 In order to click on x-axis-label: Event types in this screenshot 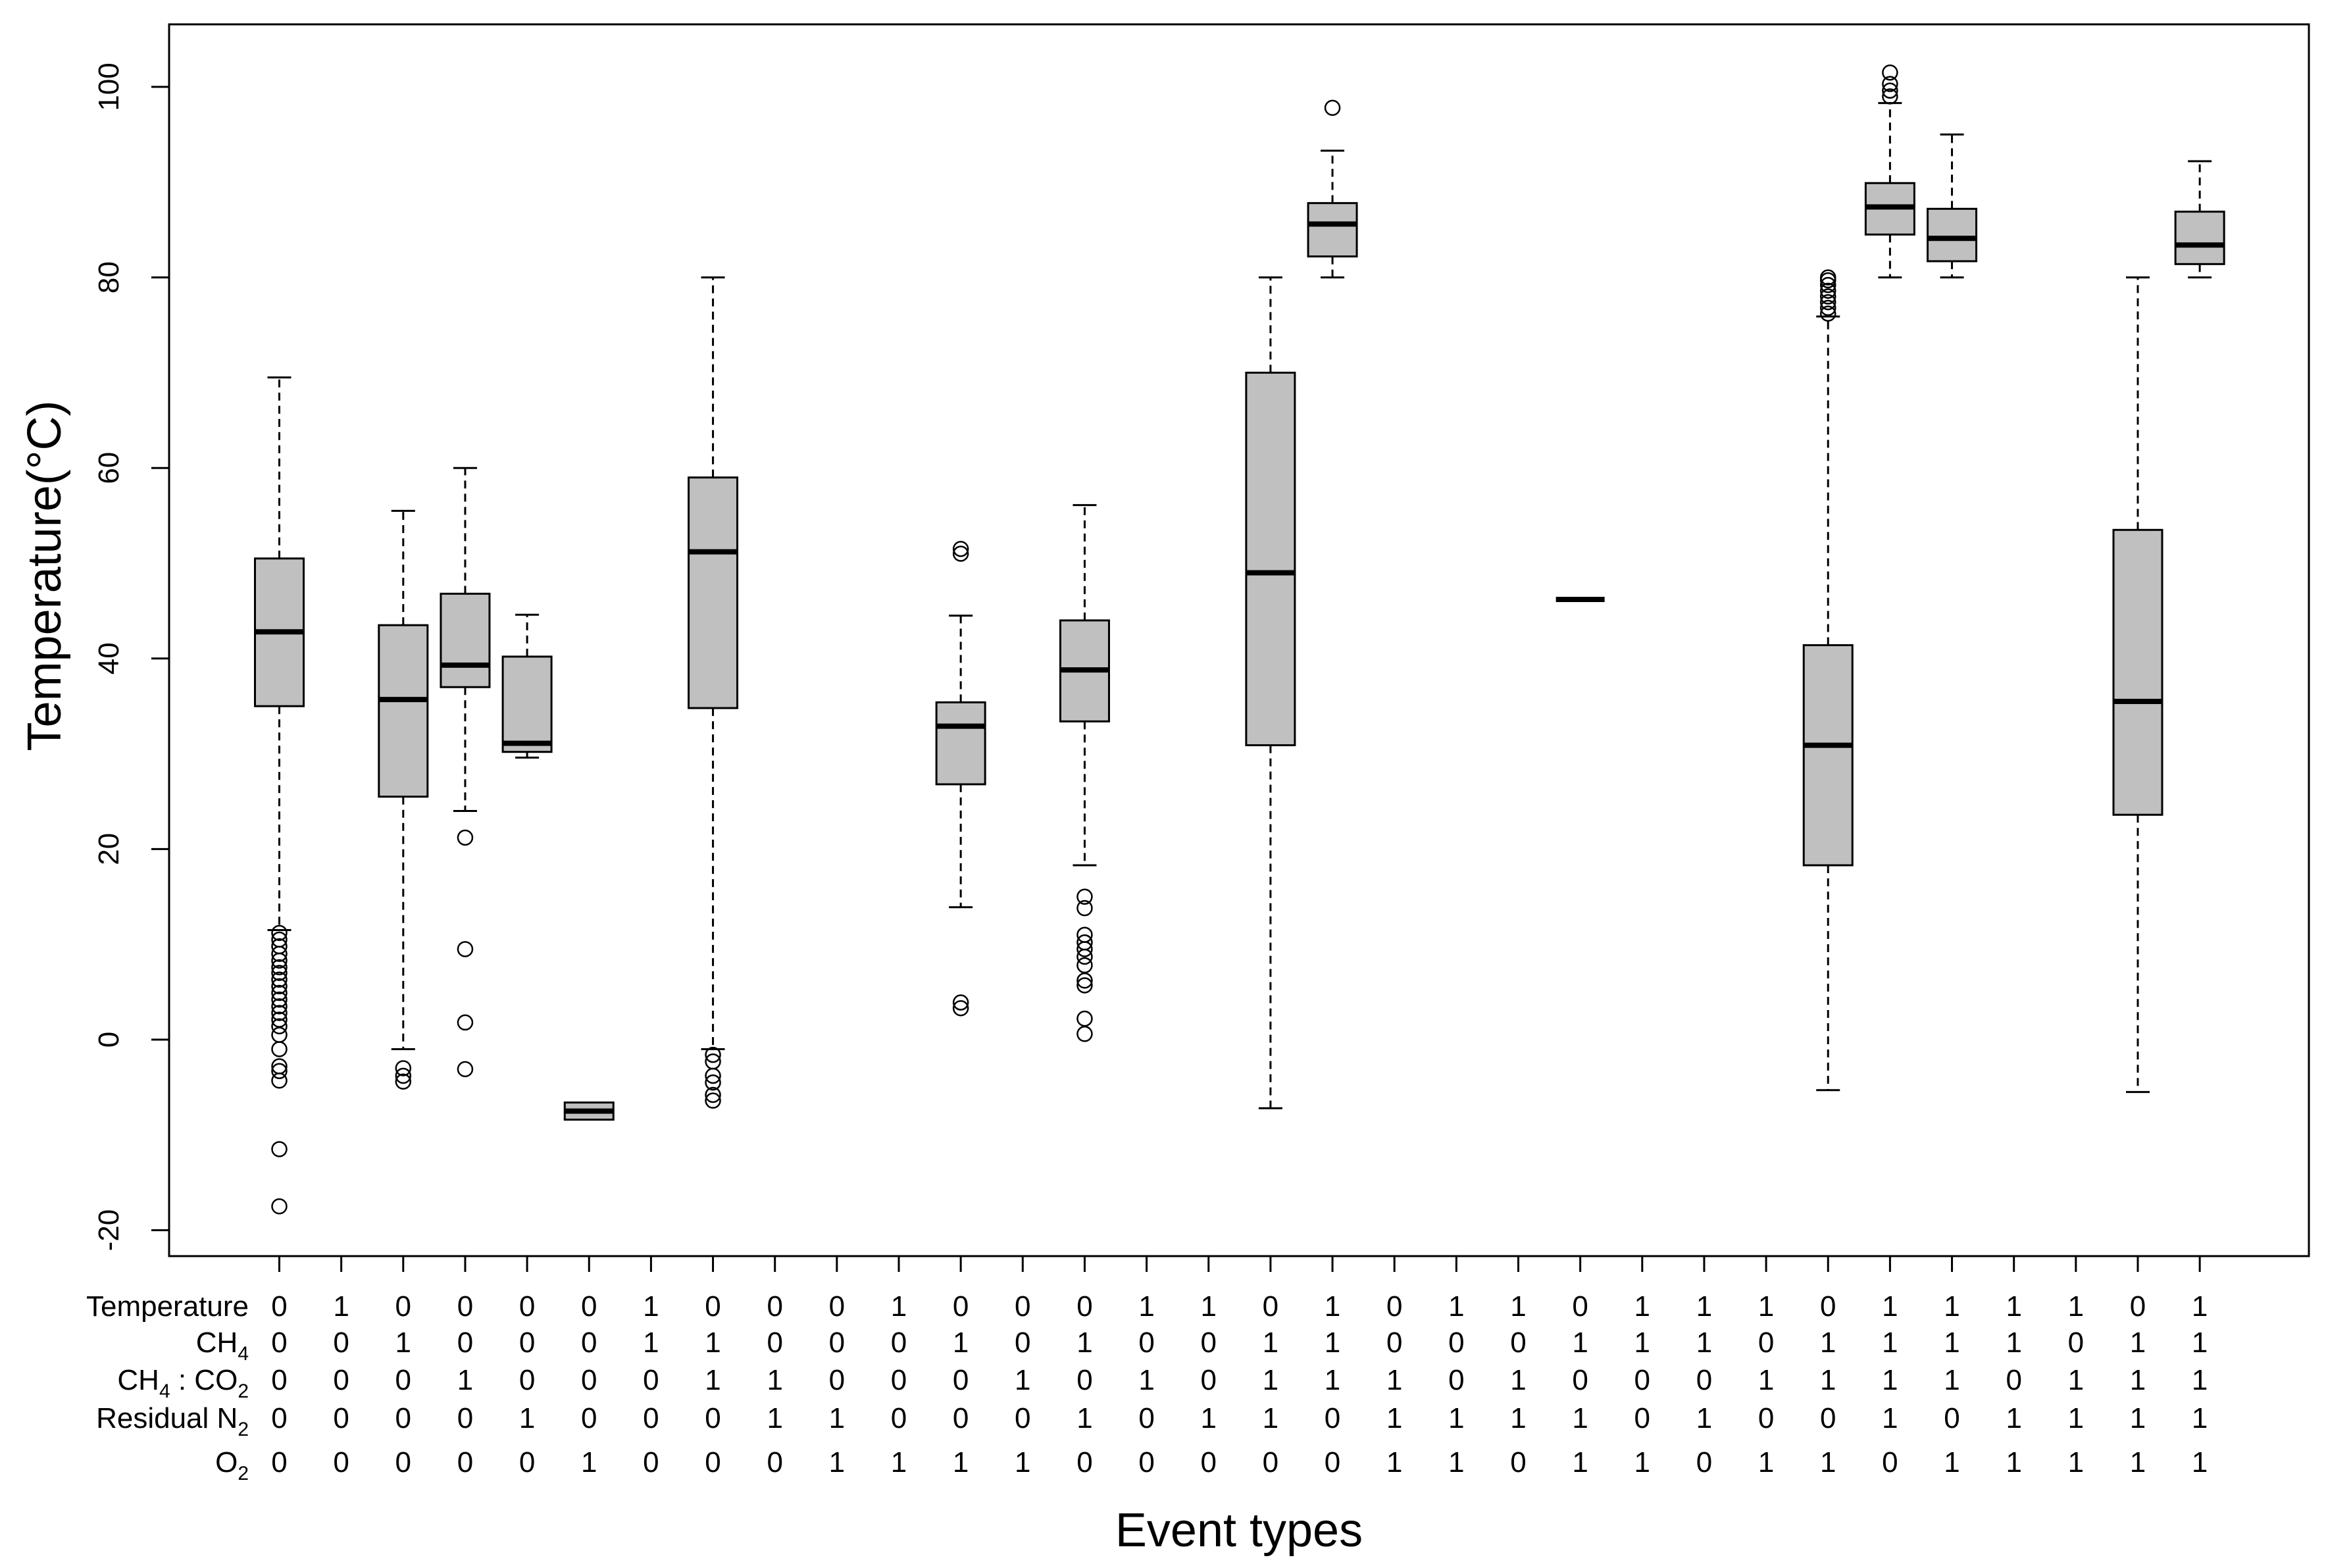, I will do `click(1239, 1530)`.